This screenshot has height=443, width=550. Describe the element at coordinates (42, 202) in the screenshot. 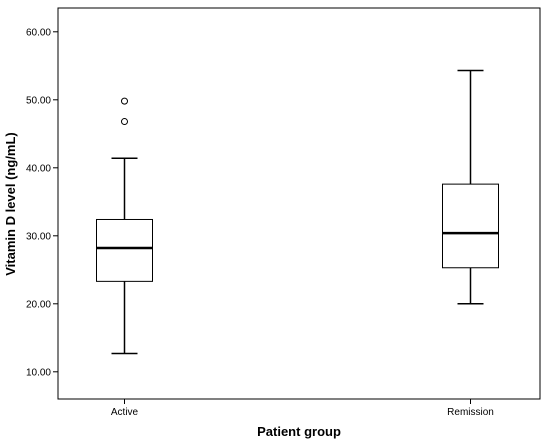

I see `y-axis: 10.00 20.00 30.00 40.00 50.00 60.00` at that location.